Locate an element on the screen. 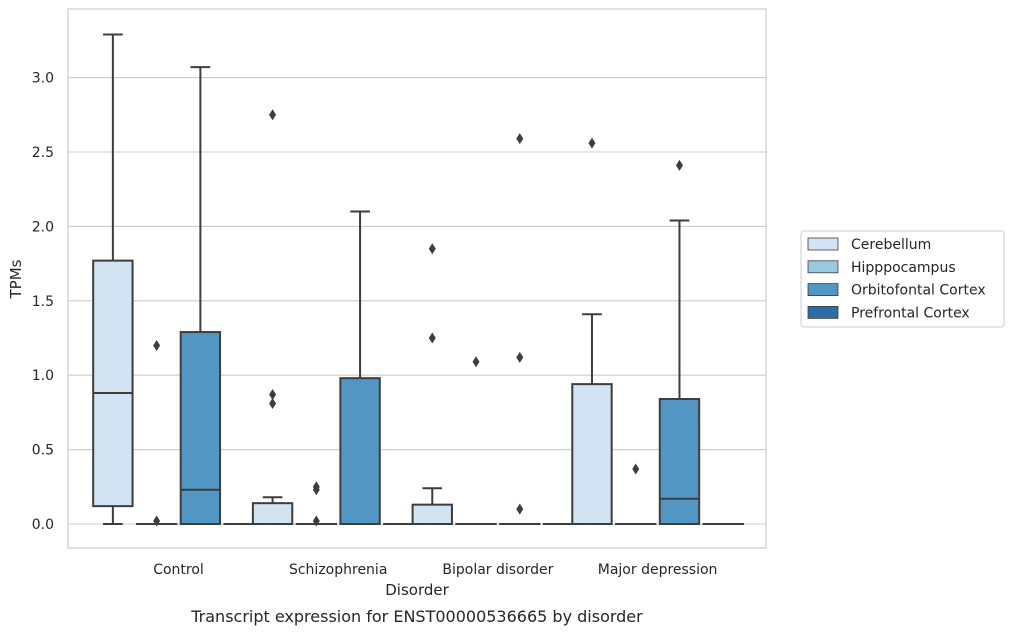  legend-frame is located at coordinates (902, 279).